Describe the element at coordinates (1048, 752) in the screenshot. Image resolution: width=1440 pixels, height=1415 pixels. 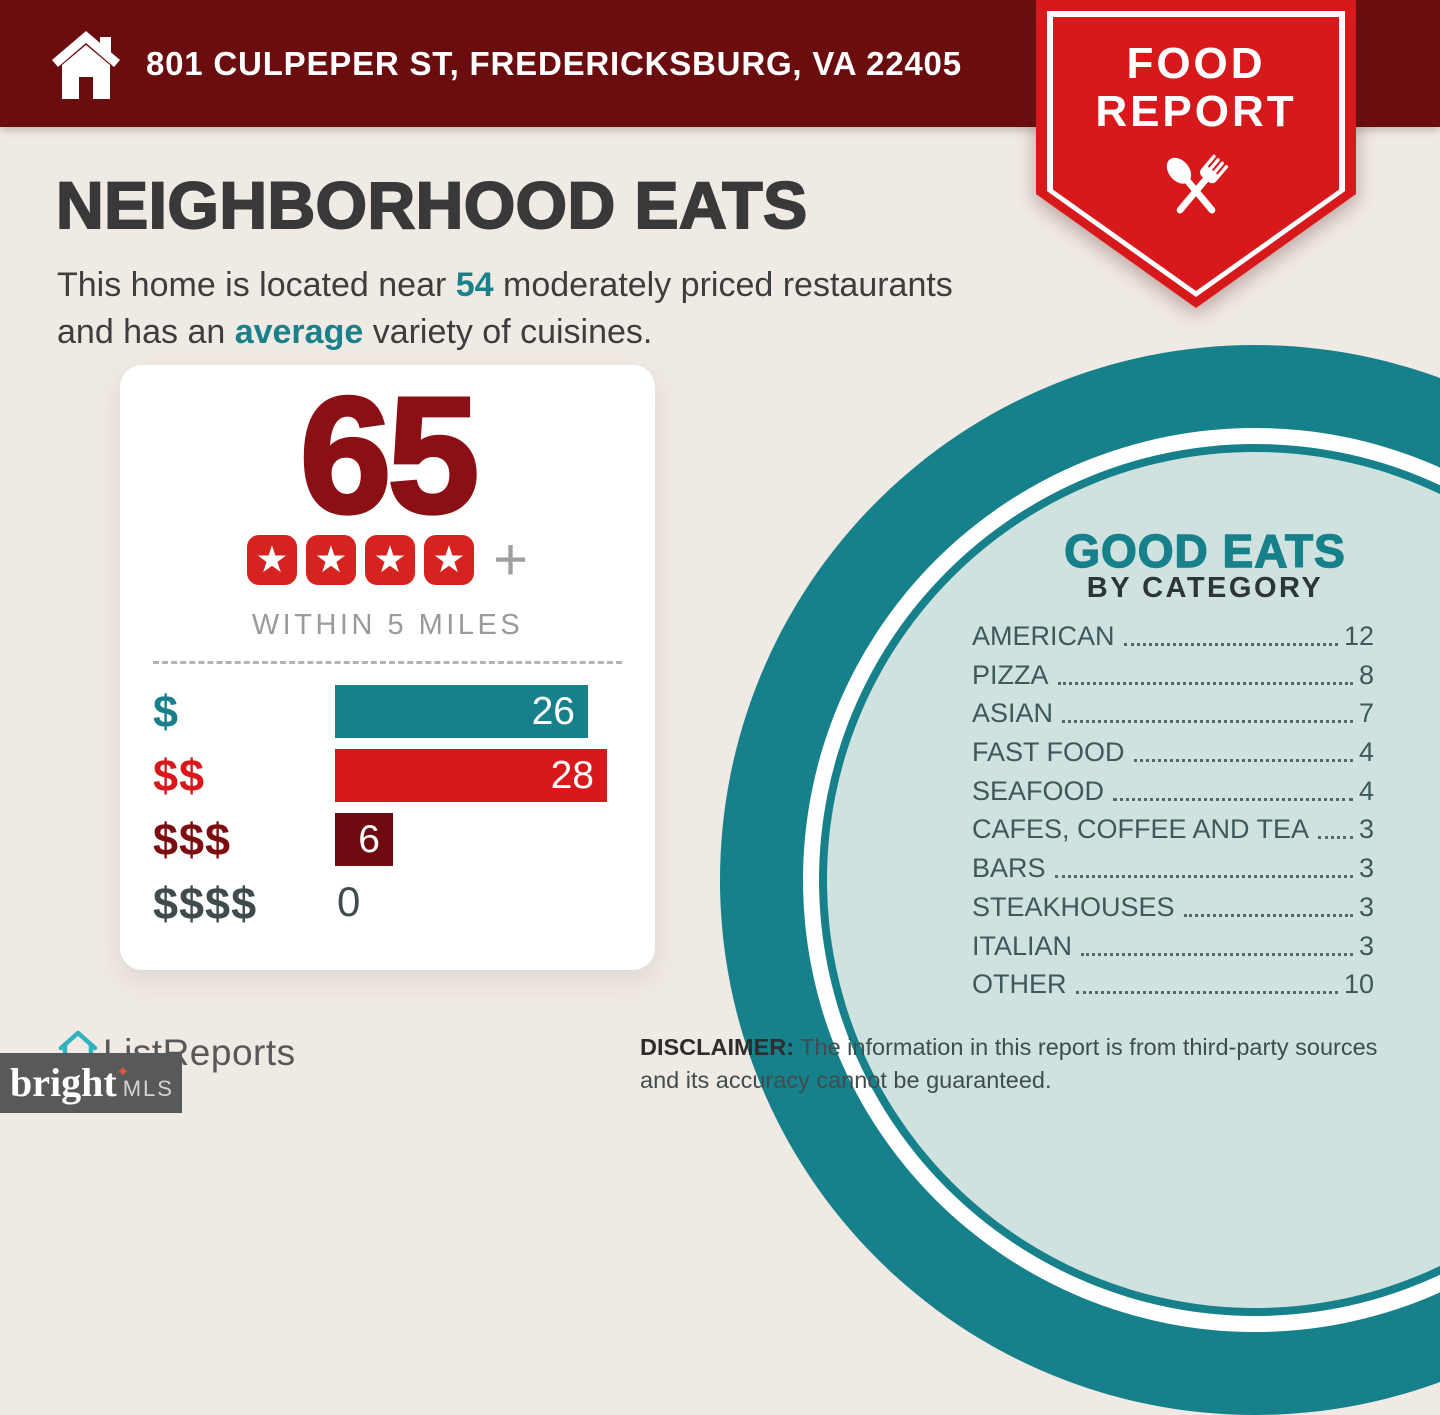
I see `category-label: FAST FOOD` at that location.